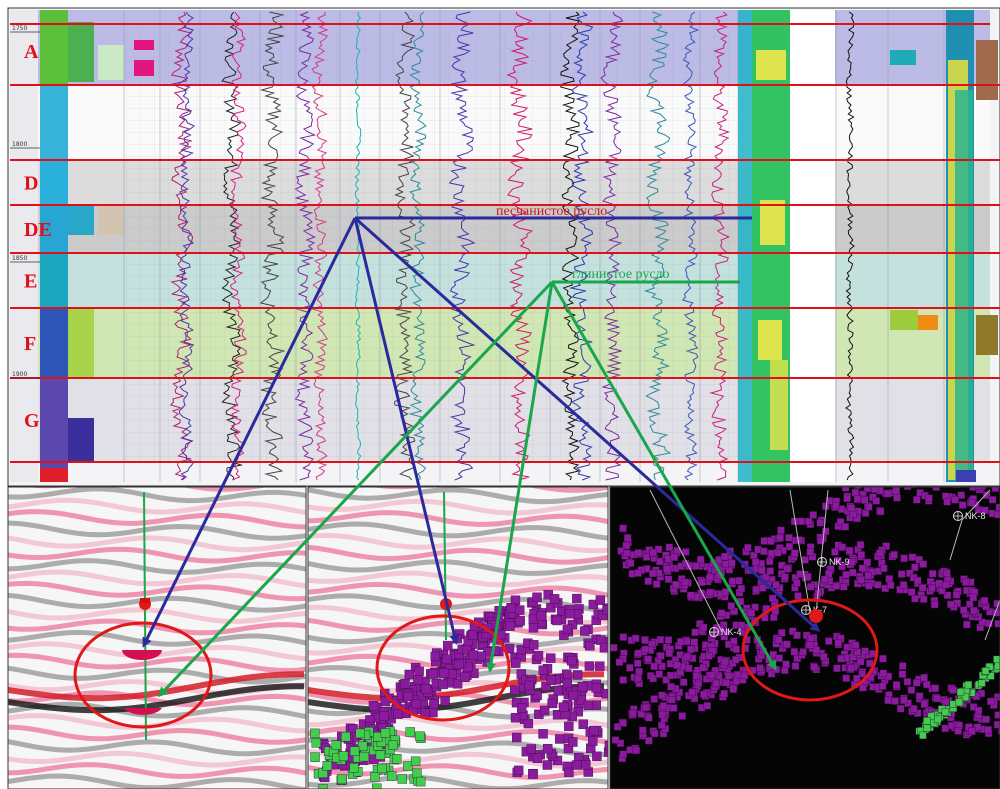 This screenshot has width=1000, height=789. I want to click on well-label: NK-4, so click(731, 632).